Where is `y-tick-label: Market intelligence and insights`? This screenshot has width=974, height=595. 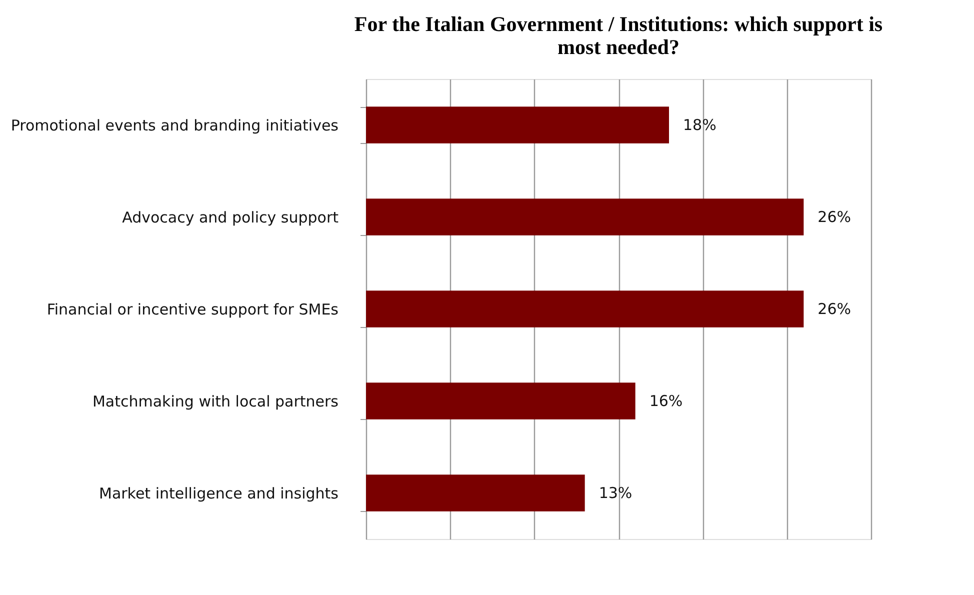
y-tick-label: Market intelligence and insights is located at coordinates (219, 493).